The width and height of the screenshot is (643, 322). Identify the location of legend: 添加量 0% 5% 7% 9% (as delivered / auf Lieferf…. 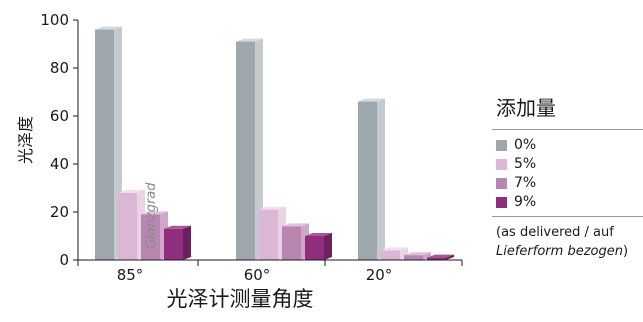
(567, 176).